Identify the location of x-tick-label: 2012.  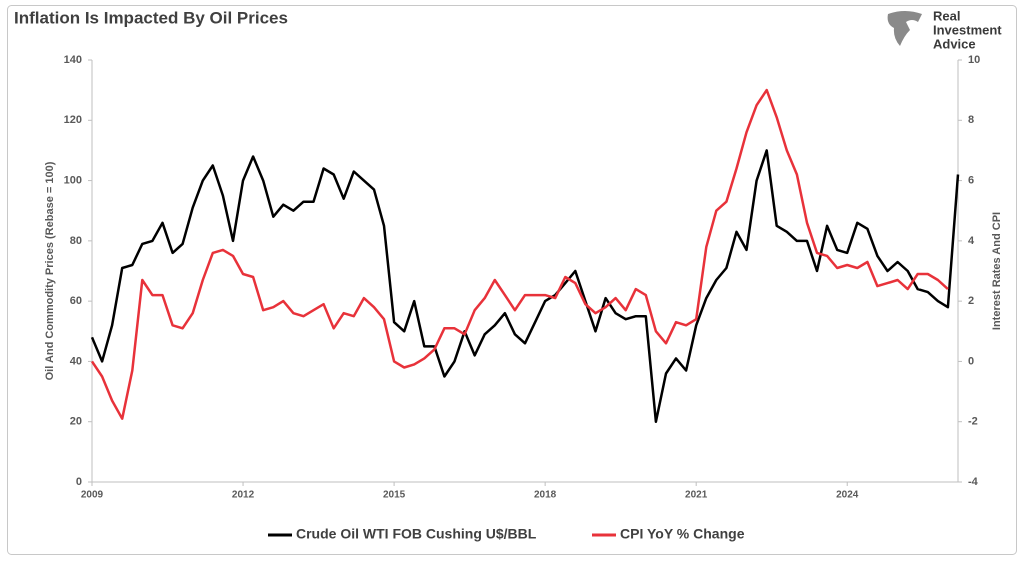
(243, 495).